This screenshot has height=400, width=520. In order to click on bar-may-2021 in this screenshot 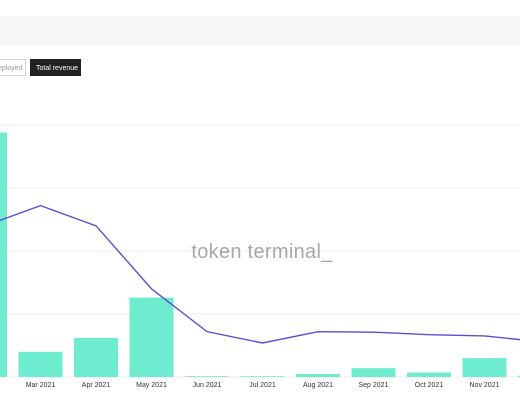, I will do `click(151, 337)`.